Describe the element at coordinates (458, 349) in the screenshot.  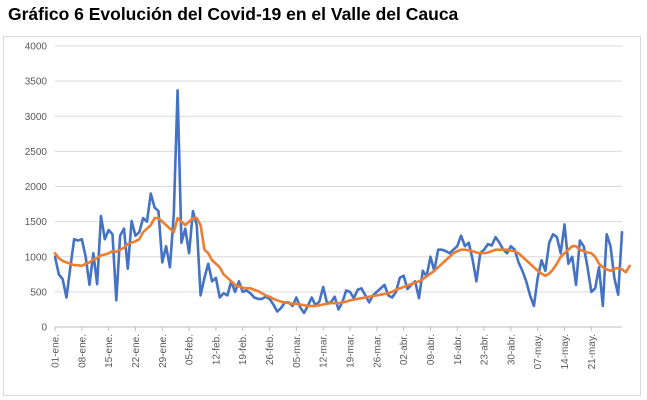
I see `x-tick-label: 16-abr.` at that location.